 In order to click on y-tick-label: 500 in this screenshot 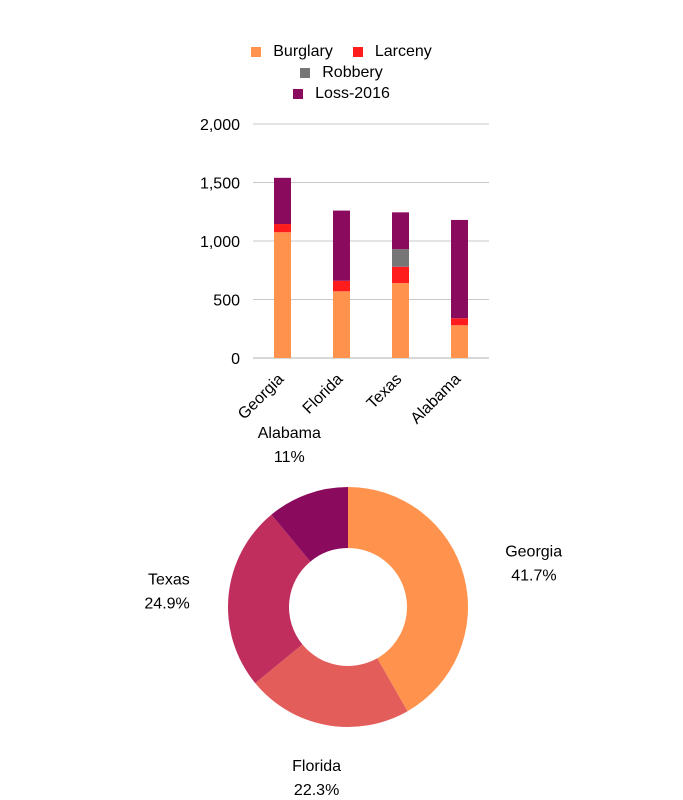, I will do `click(226, 301)`.